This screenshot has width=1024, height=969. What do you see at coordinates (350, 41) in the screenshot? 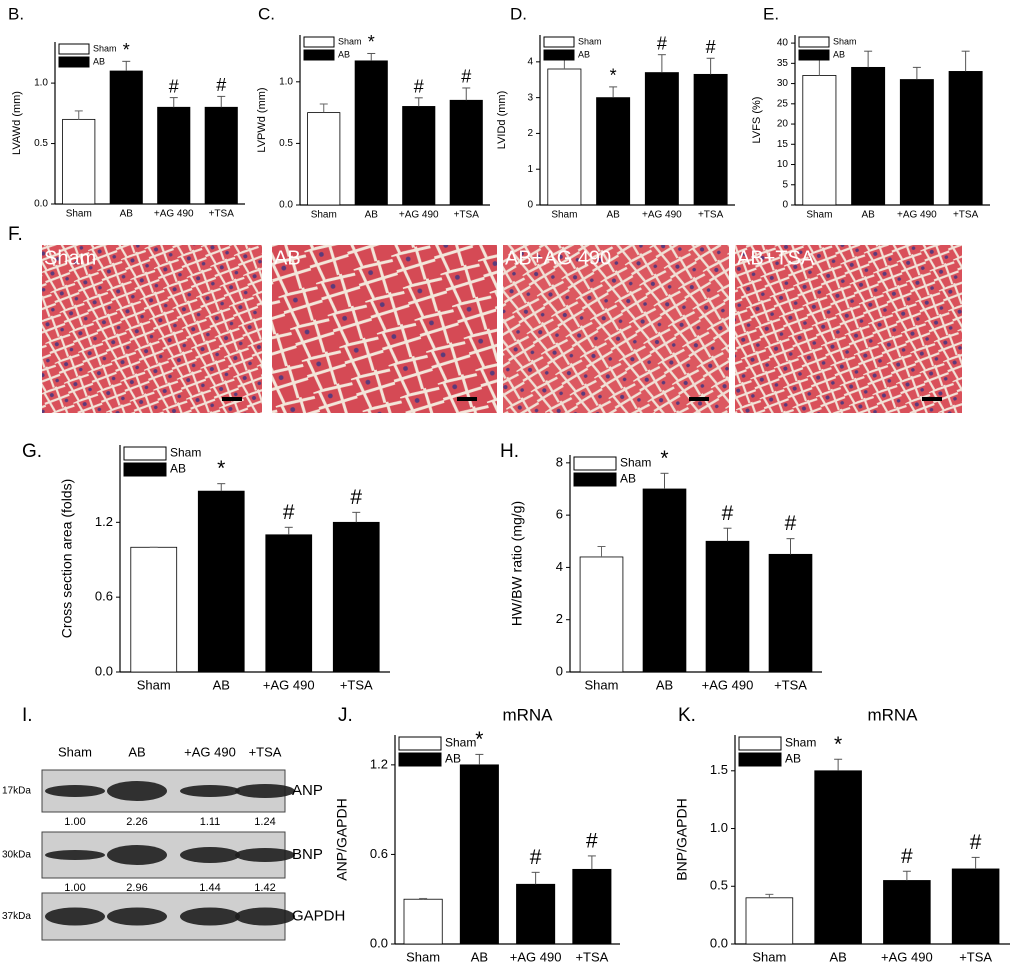
I see `legend-label: Sham` at bounding box center [350, 41].